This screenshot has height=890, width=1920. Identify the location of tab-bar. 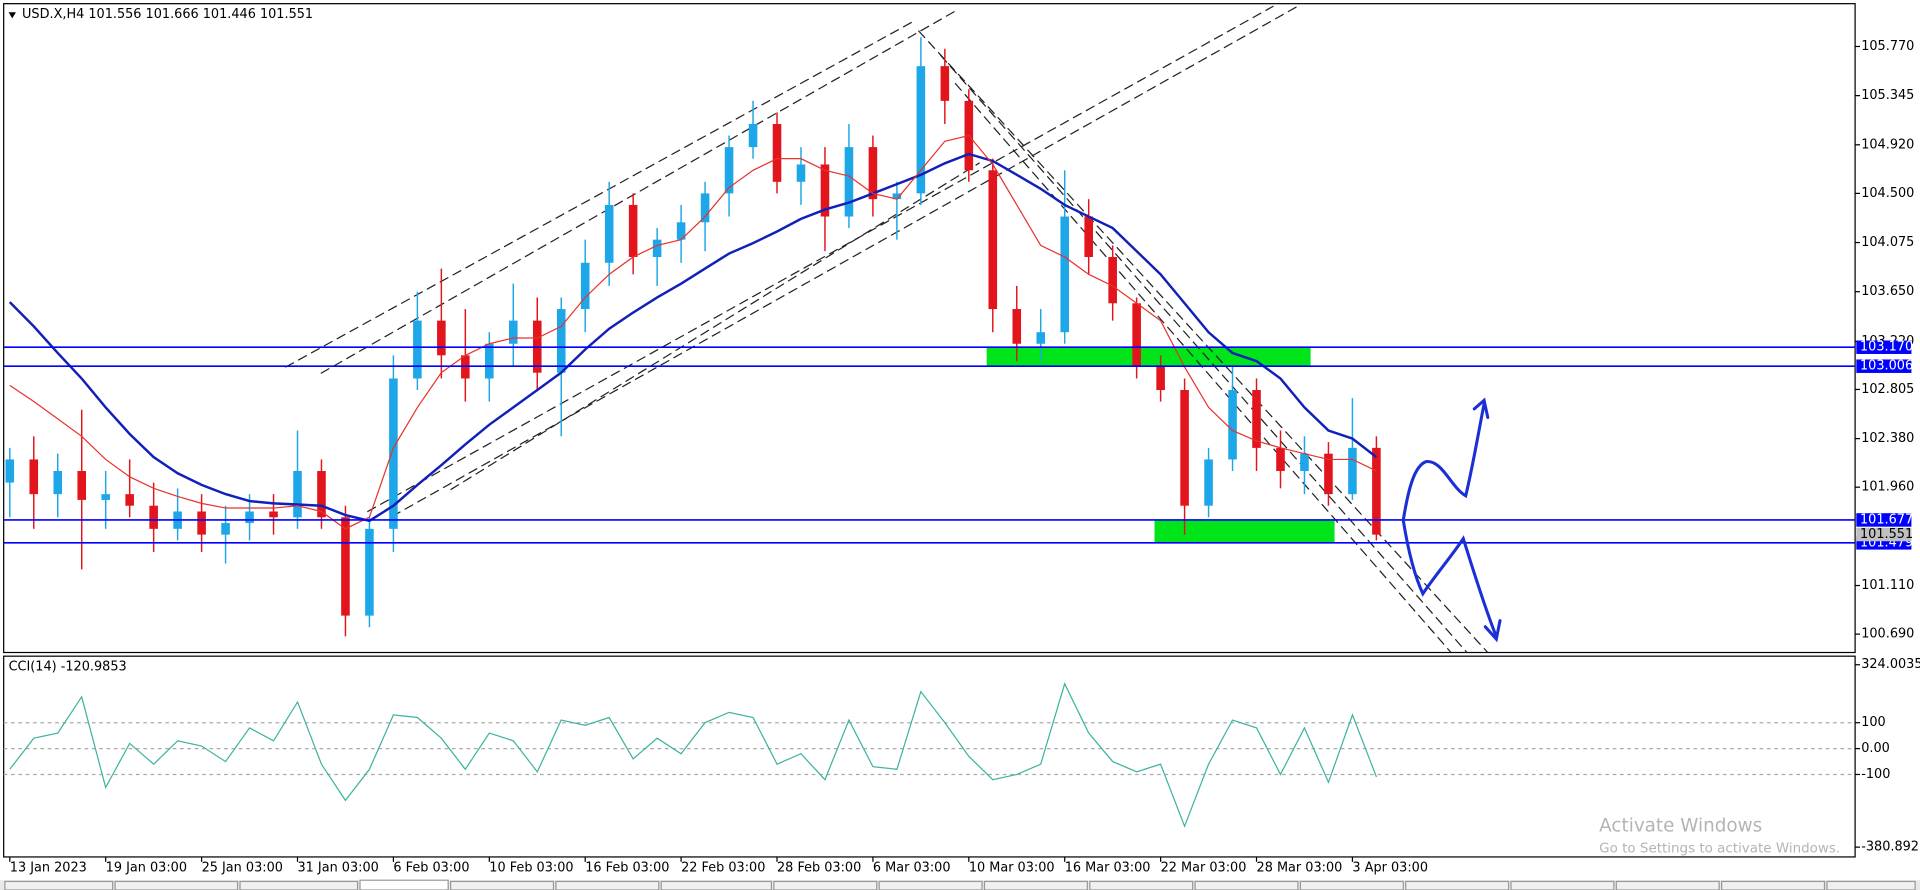
(960, 884).